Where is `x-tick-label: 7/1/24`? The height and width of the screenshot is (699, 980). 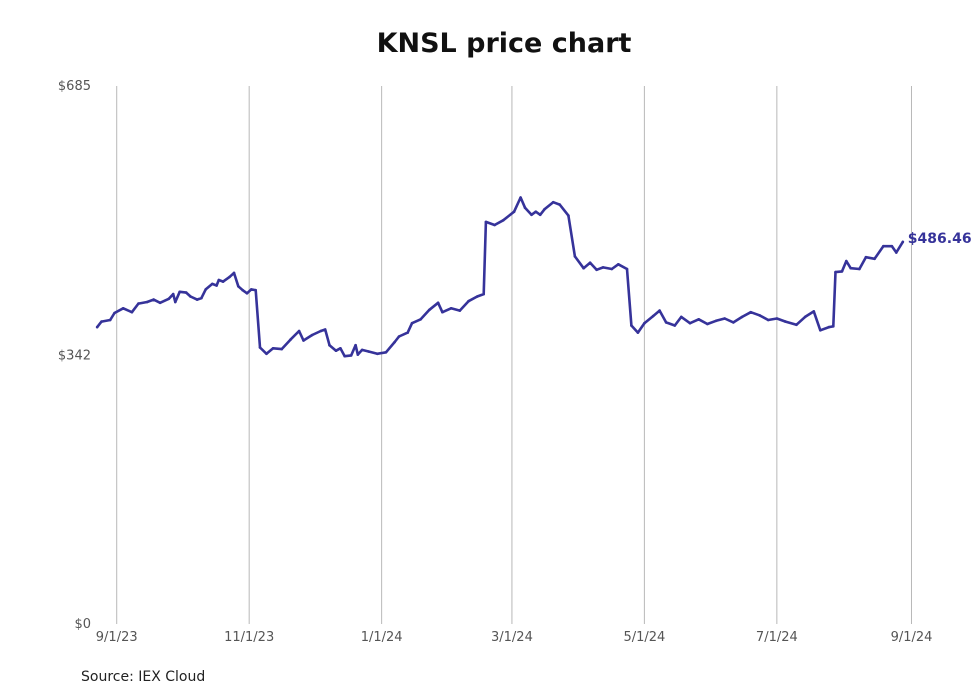 x-tick-label: 7/1/24 is located at coordinates (777, 637).